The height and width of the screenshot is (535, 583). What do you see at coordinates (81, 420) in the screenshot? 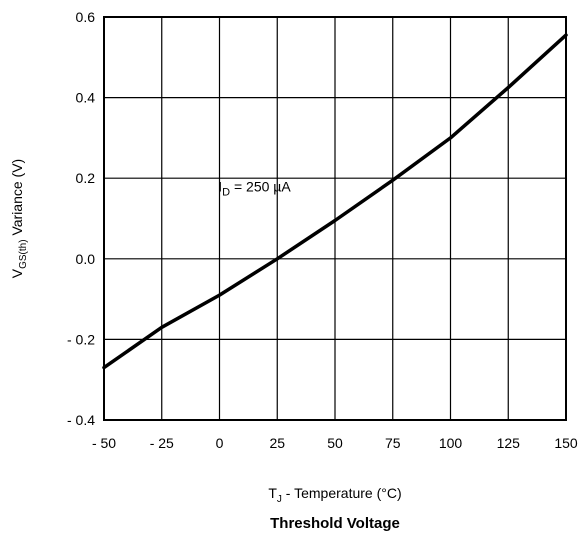
I see `y-tick-label: - 0.4` at bounding box center [81, 420].